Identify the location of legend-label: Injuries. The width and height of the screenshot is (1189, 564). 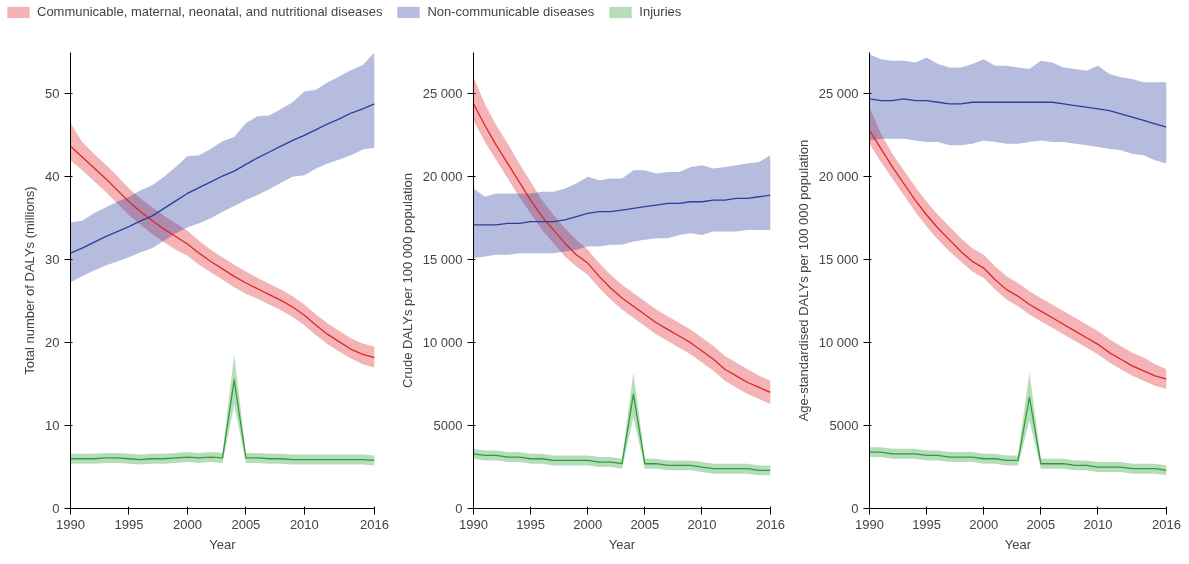
(660, 11).